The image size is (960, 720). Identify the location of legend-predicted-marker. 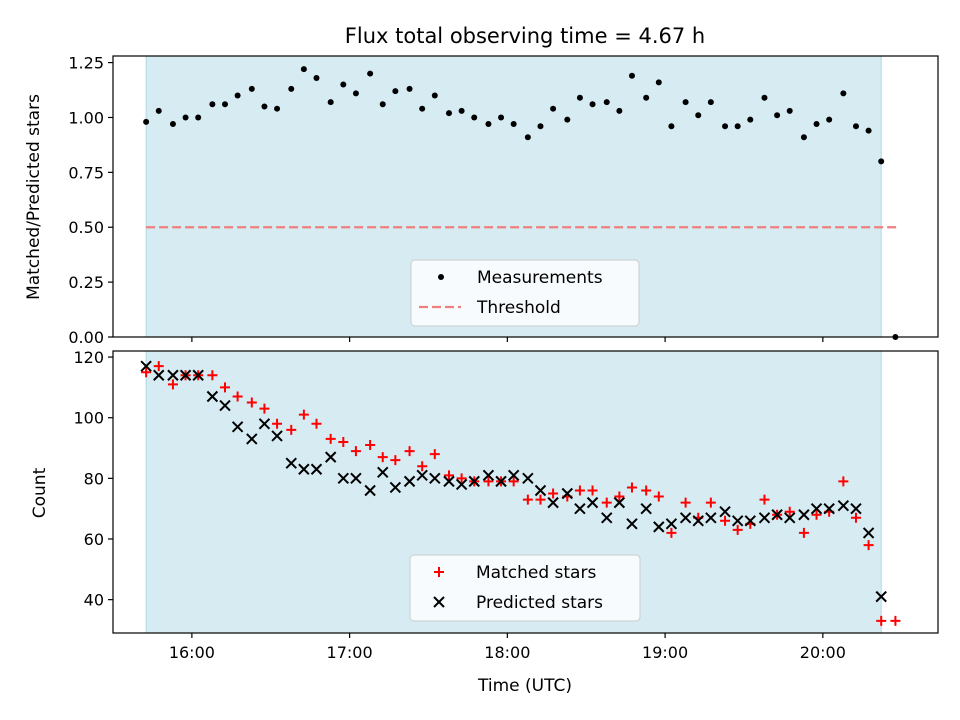
(439, 602).